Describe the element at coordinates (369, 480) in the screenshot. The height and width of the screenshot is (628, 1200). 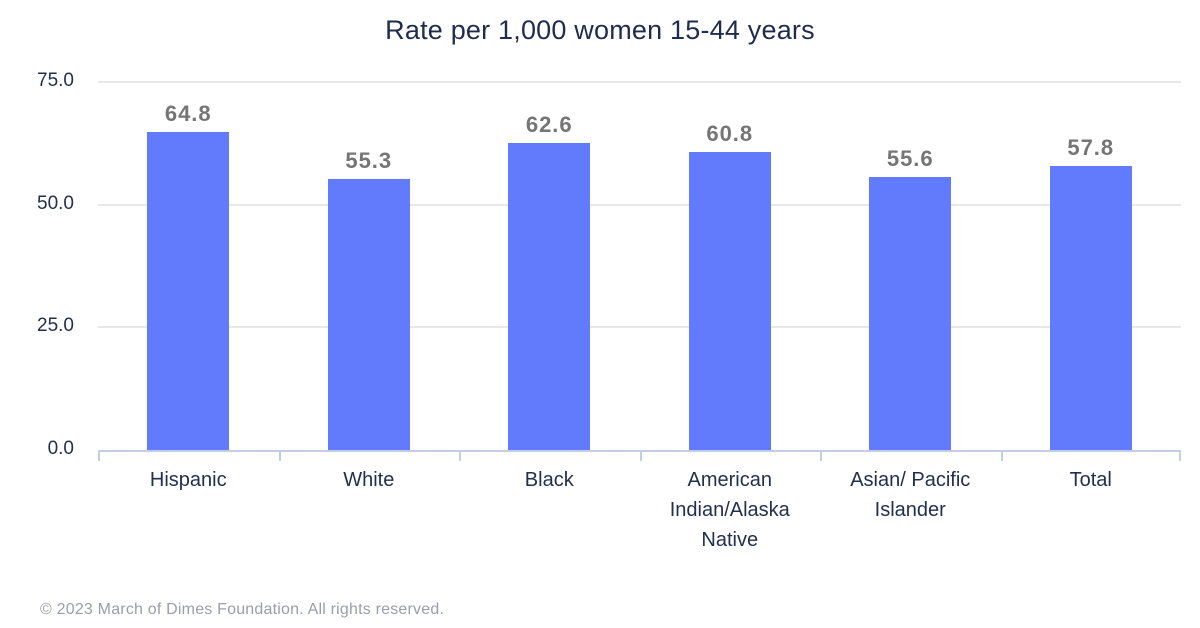
I see `x-category-label: White` at that location.